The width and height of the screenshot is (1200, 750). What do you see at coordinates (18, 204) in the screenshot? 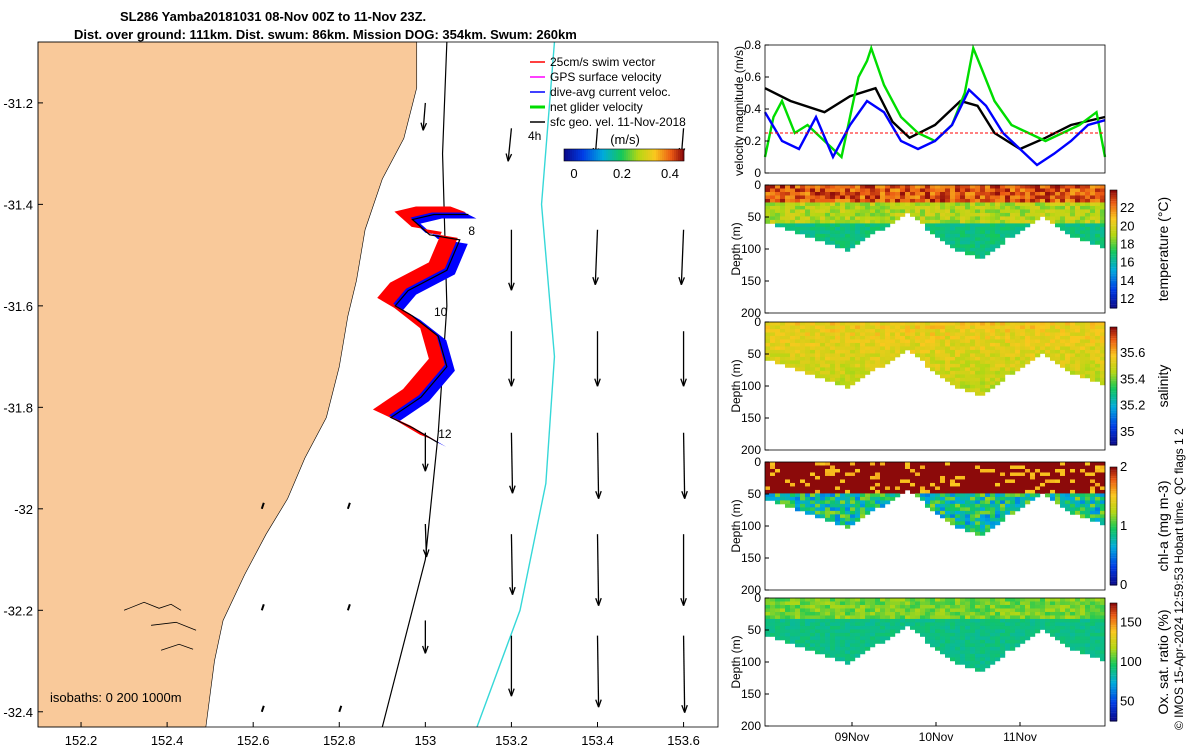
I see `map-ytick-label: -31.4` at bounding box center [18, 204].